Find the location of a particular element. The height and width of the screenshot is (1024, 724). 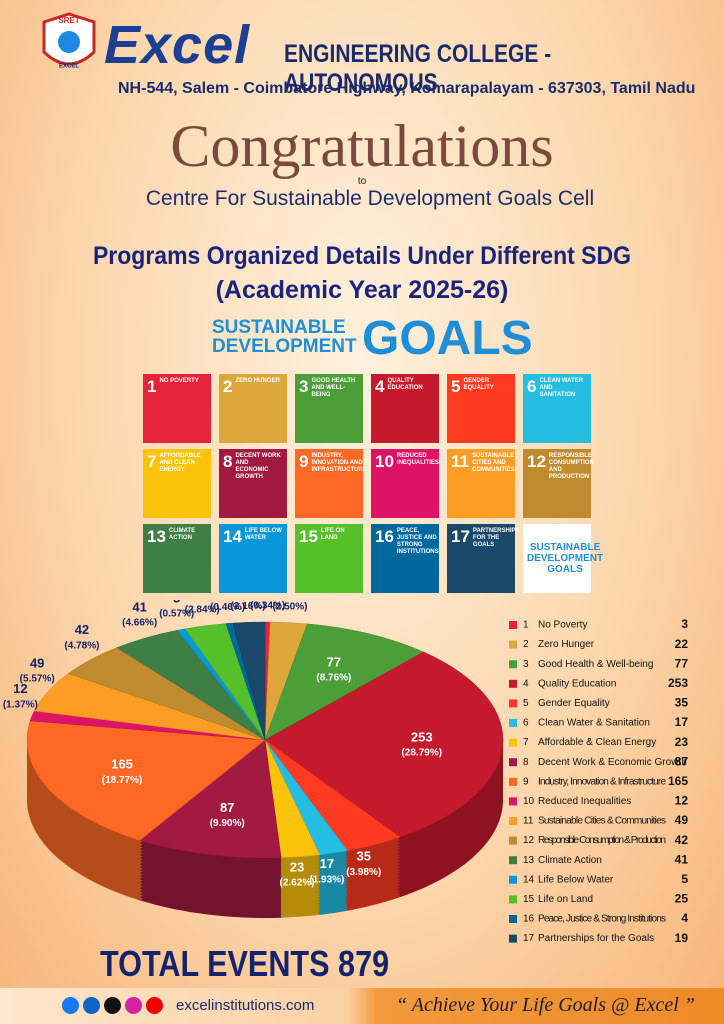

website: excelinstitutions.com is located at coordinates (245, 1005).